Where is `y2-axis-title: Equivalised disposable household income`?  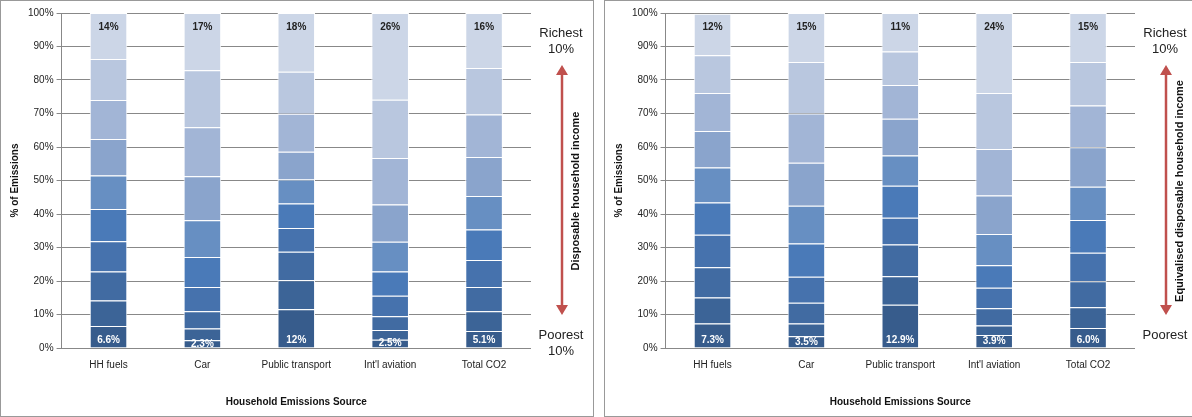
y2-axis-title: Equivalised disposable household income is located at coordinates (1178, 191).